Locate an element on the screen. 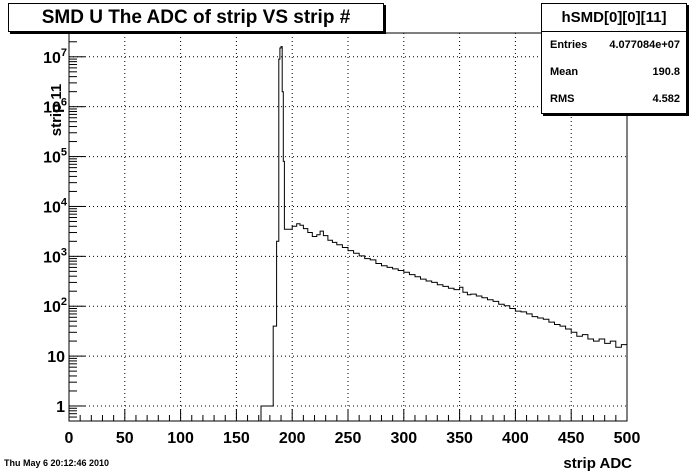  chart-title: SMD U The ADC of strip VS strip # is located at coordinates (196, 17).